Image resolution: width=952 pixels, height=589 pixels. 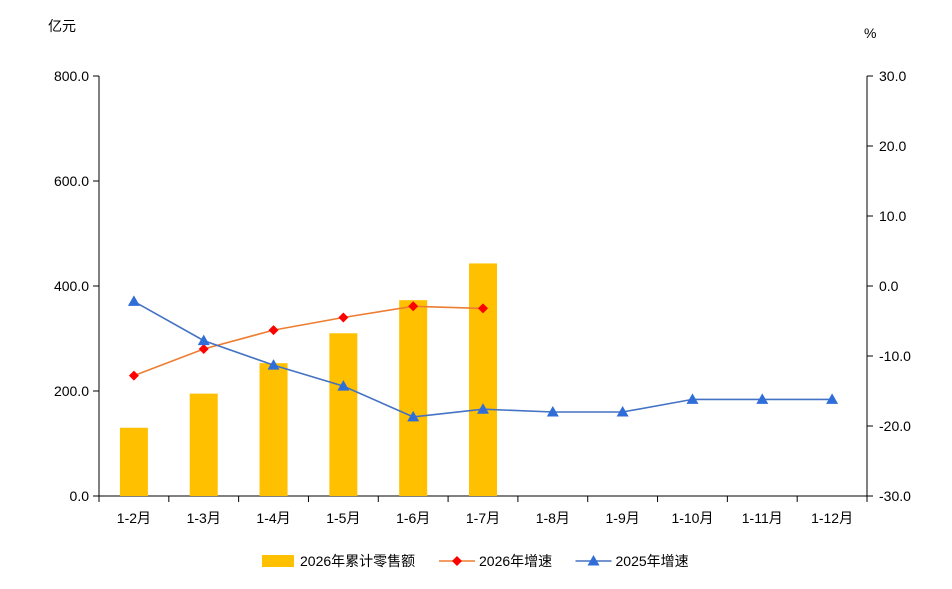 I want to click on right-tick-label: 20.0, so click(x=892, y=146).